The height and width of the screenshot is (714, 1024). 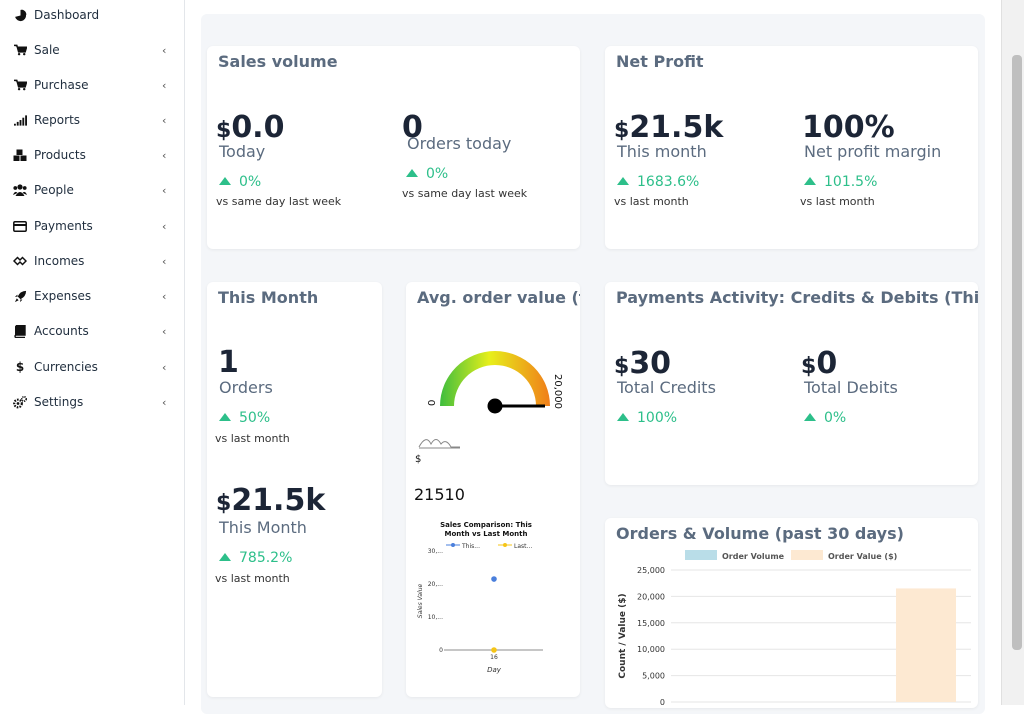 I want to click on y-tick-label: 5,000, so click(x=653, y=676).